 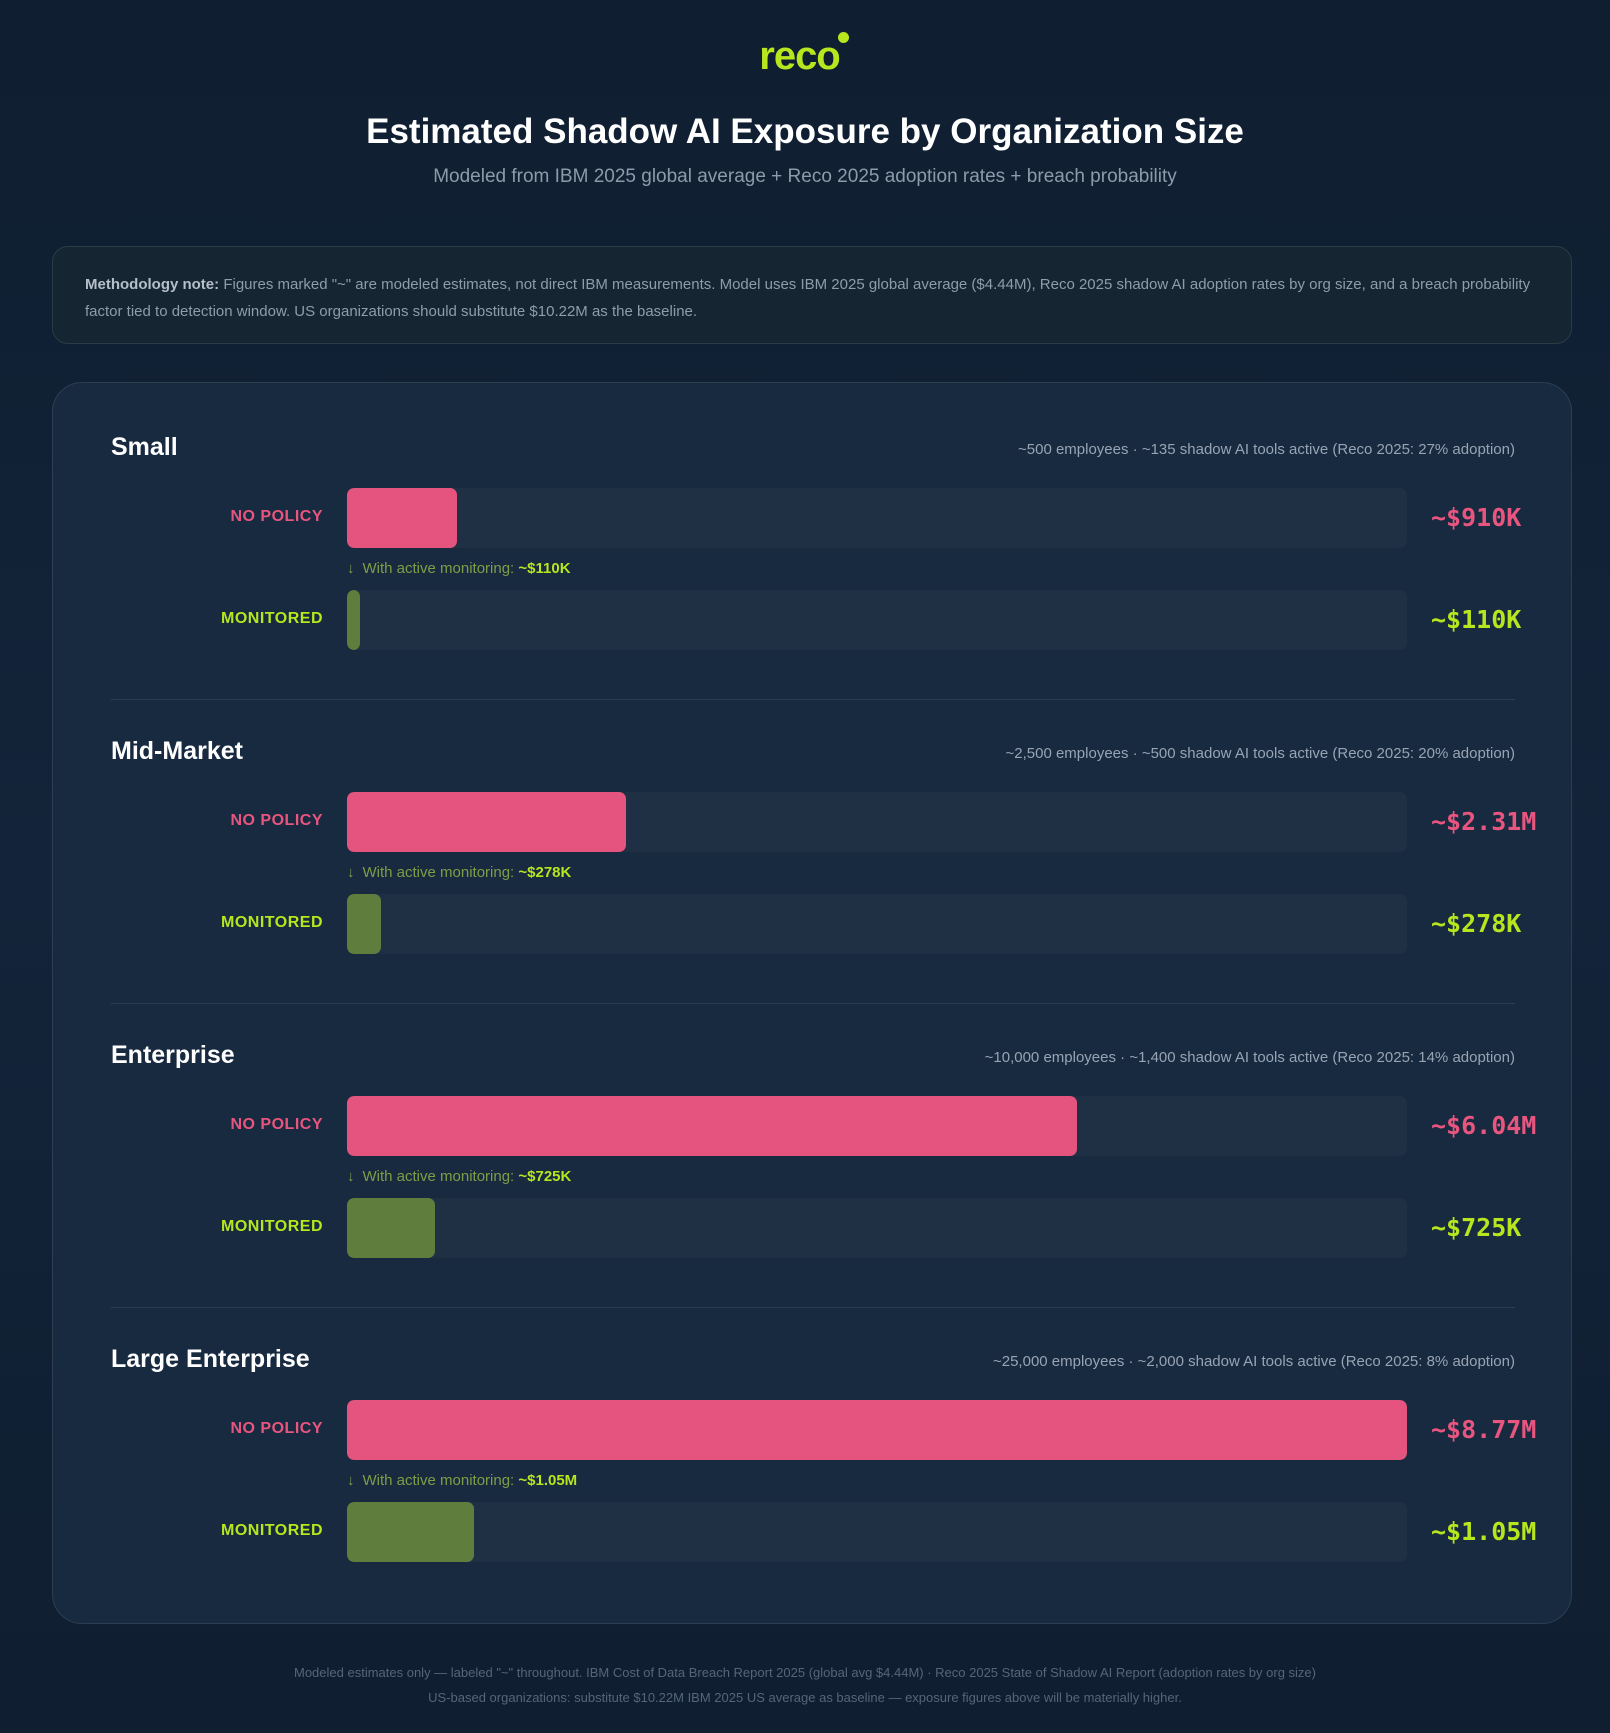 I want to click on methodology-label: Methodology note:, so click(x=152, y=284).